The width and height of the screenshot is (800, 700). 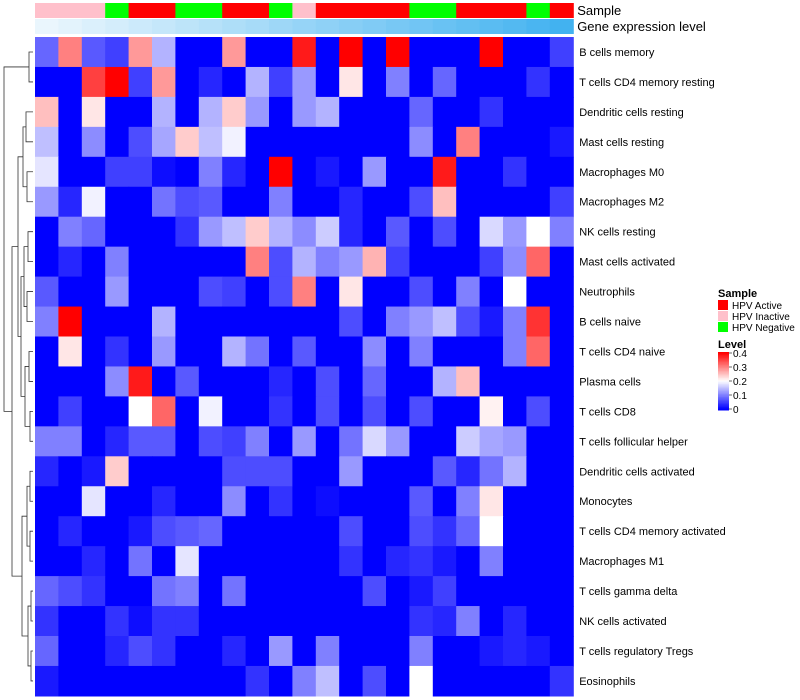 What do you see at coordinates (621, 143) in the screenshot?
I see `row-label: Mast cells resting` at bounding box center [621, 143].